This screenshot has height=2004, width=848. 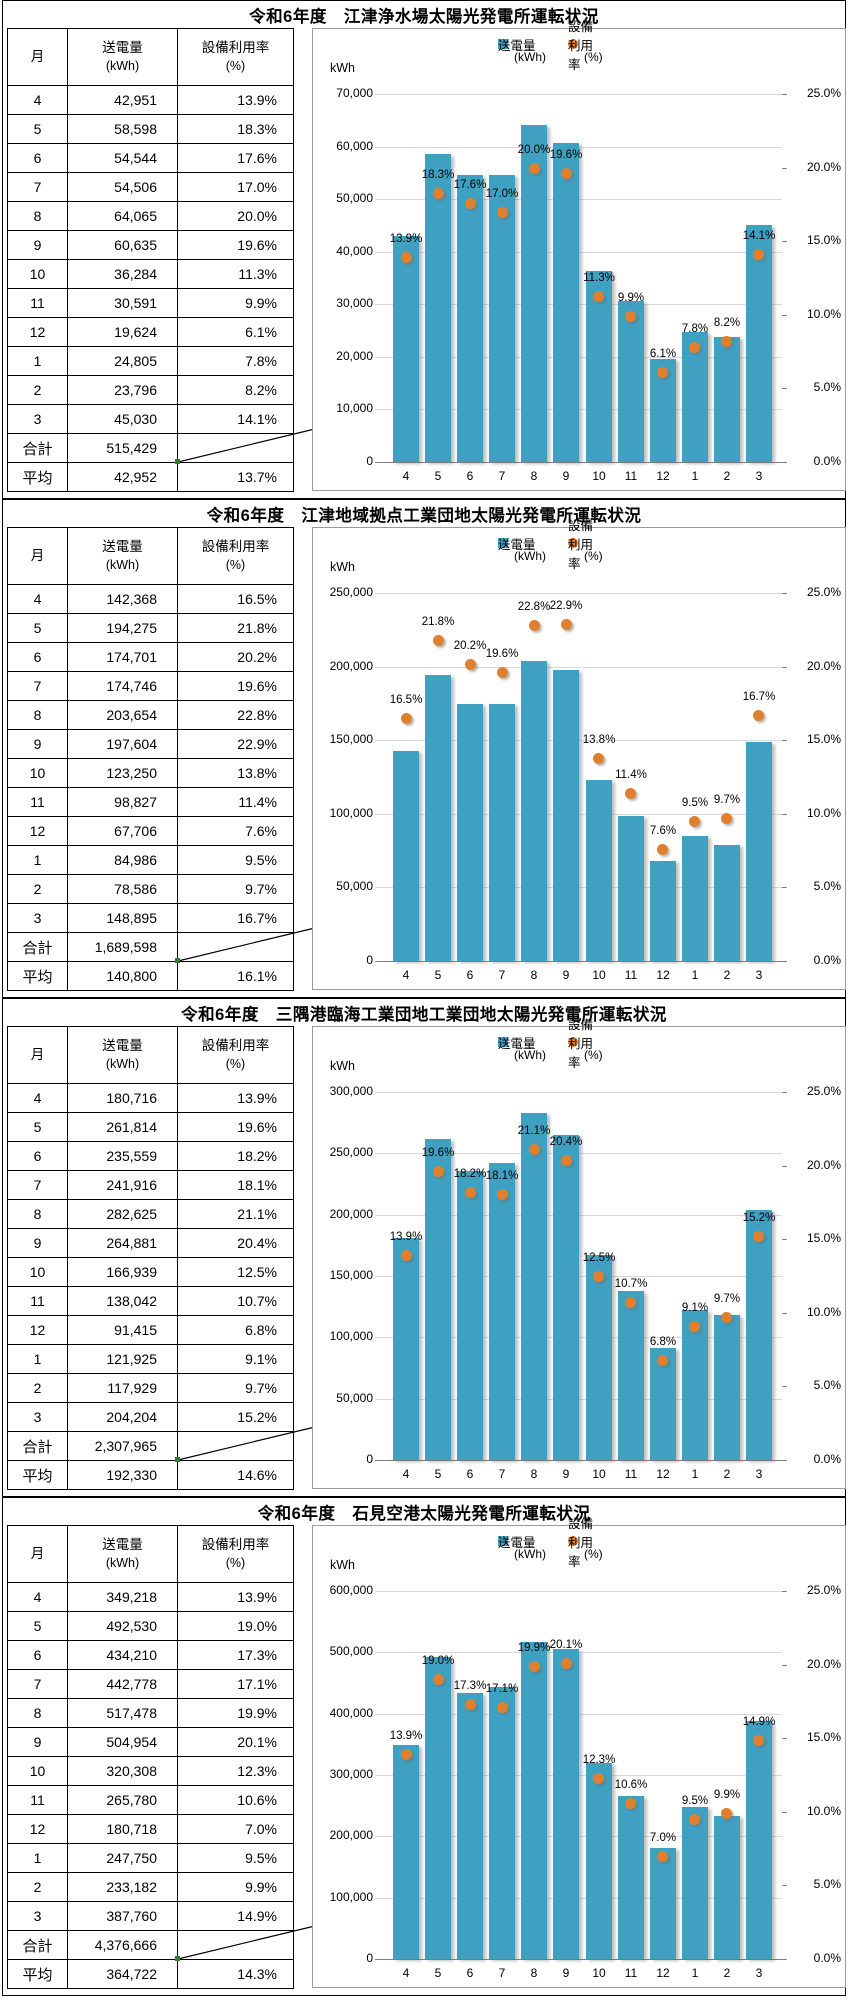 What do you see at coordinates (522, 550) in the screenshot?
I see `legend-energy-entry: 送電量 (kWh)` at bounding box center [522, 550].